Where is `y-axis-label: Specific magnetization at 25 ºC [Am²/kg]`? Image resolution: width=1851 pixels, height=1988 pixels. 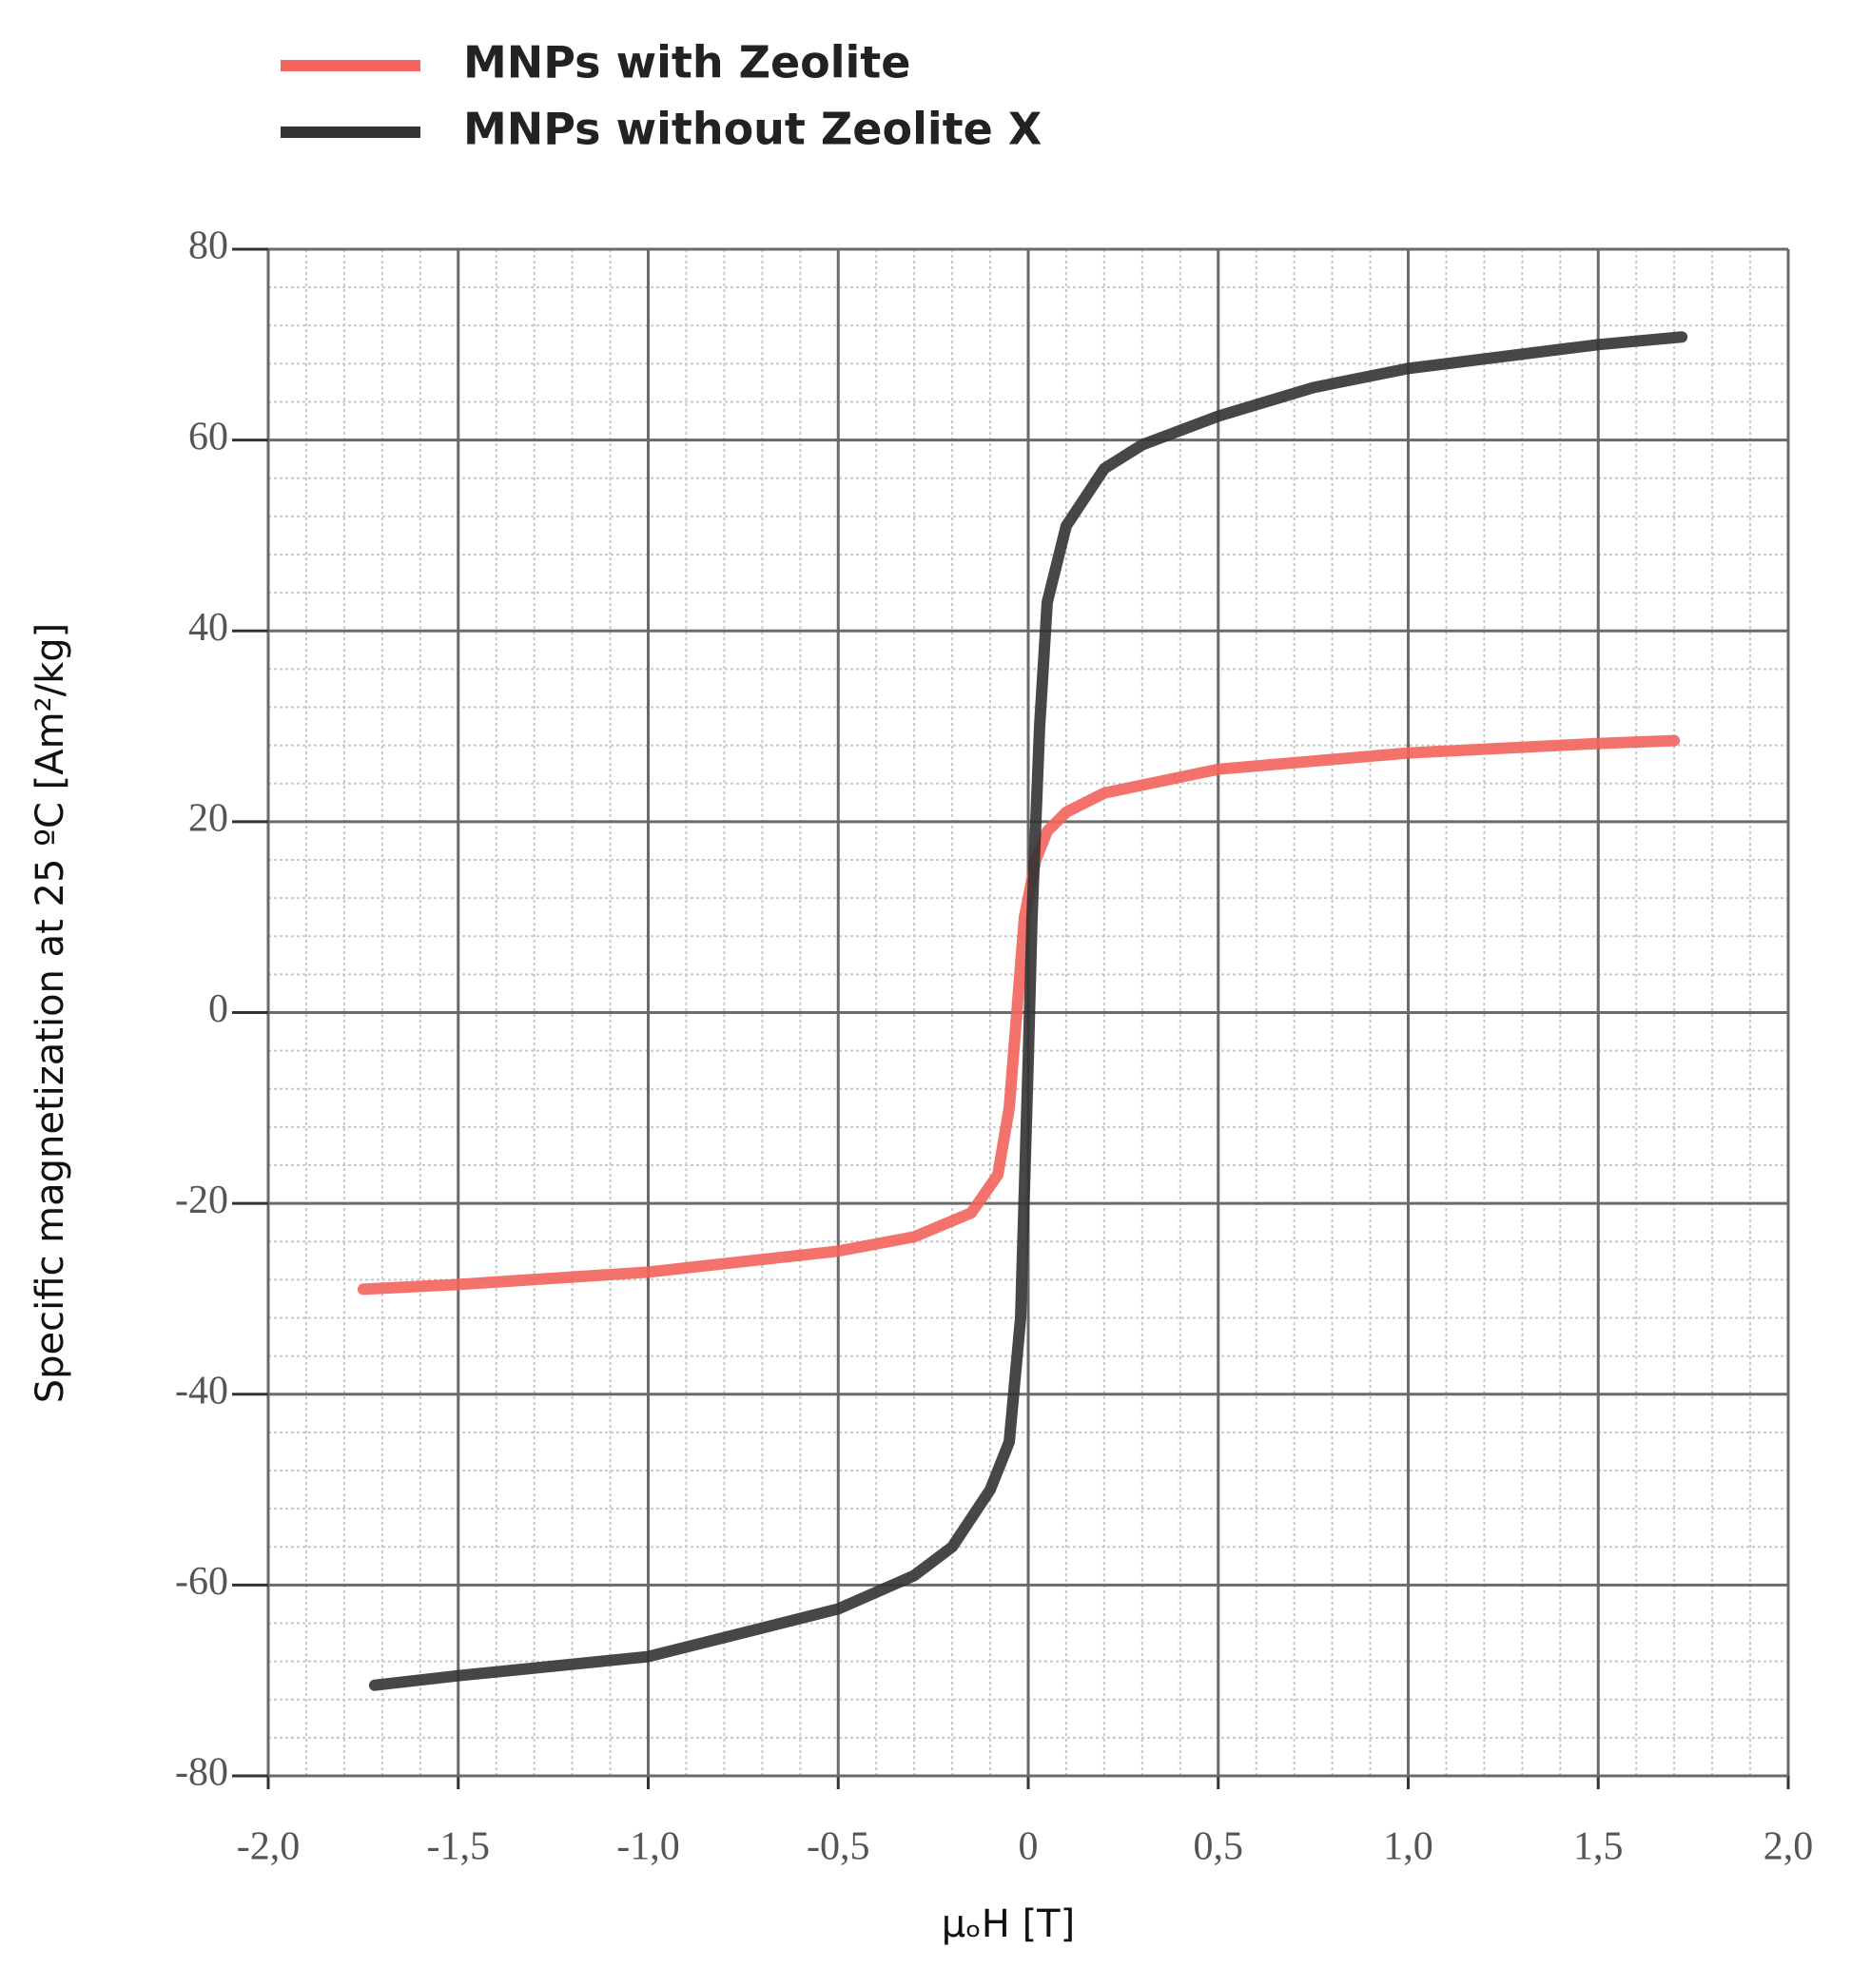 y-axis-label: Specific magnetization at 25 ºC [Am²/kg] is located at coordinates (50, 1013).